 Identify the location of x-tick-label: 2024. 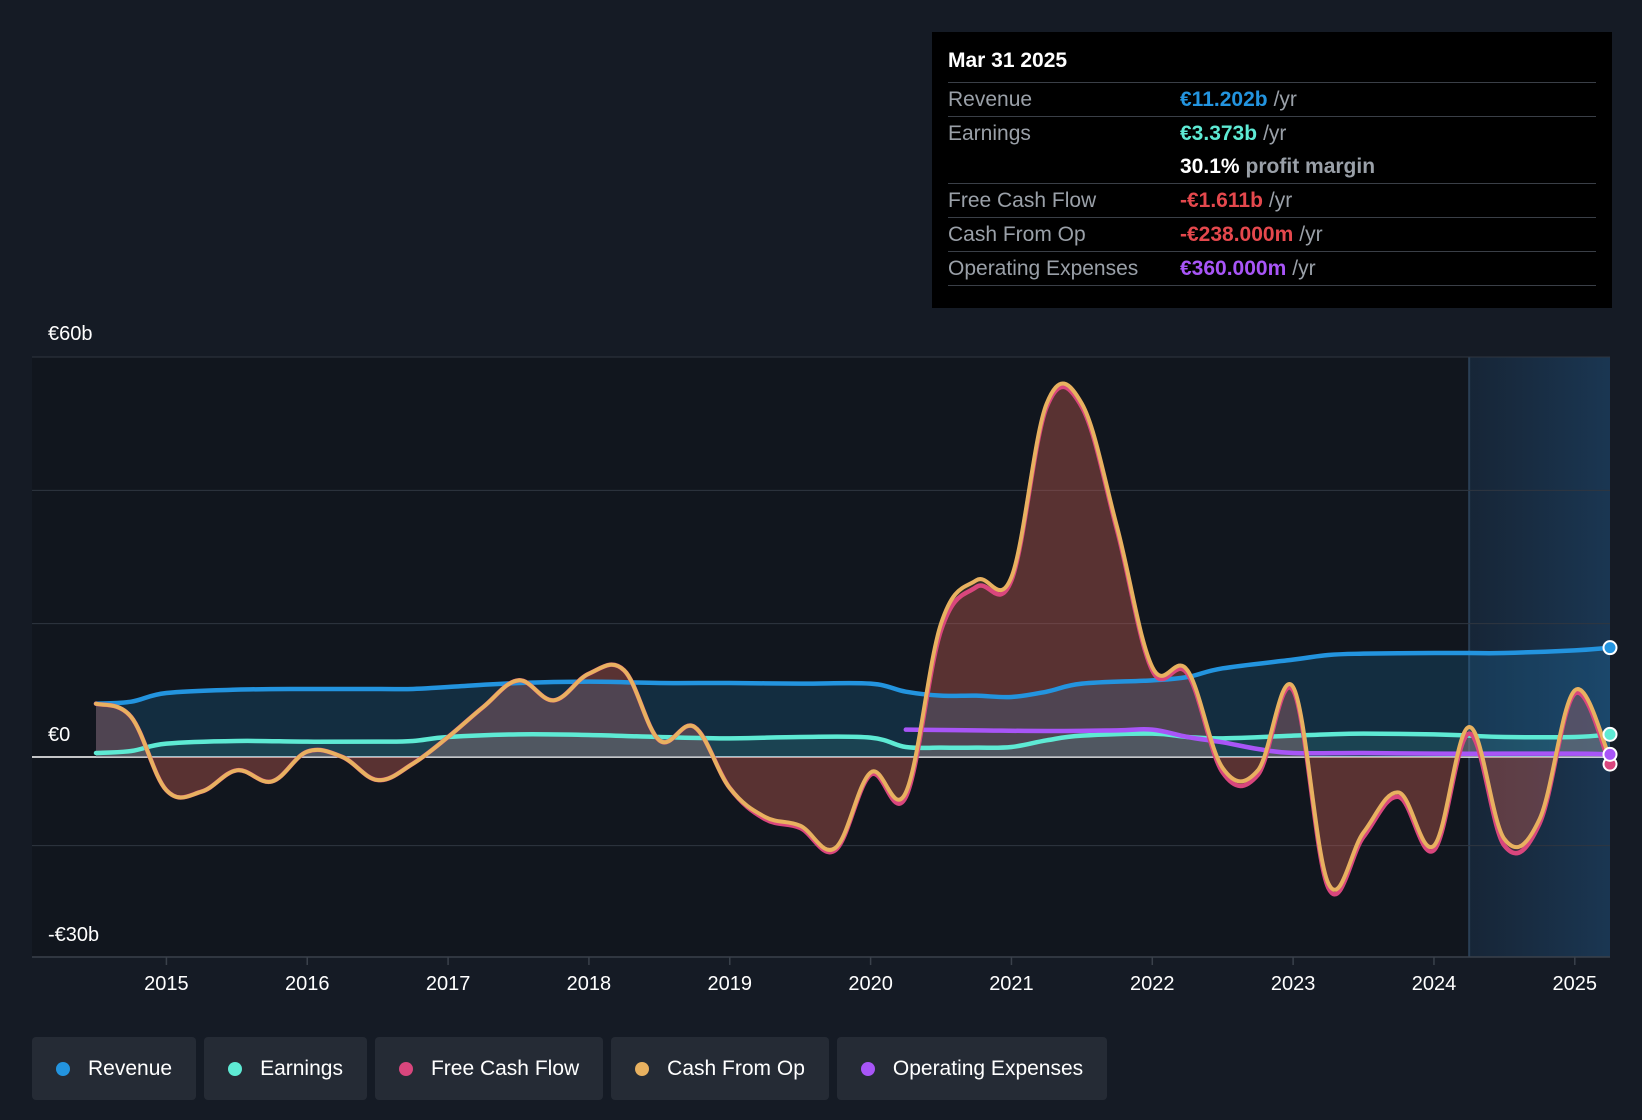
(1434, 984).